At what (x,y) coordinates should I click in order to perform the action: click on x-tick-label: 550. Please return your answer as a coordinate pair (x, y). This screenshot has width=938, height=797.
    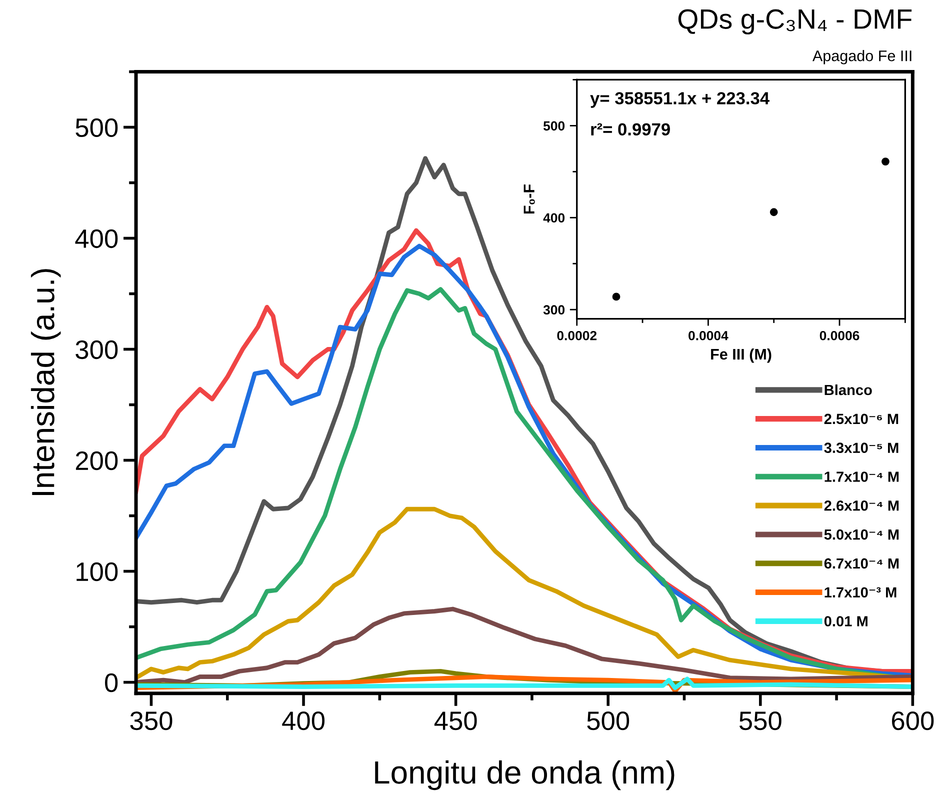
    Looking at the image, I should click on (760, 720).